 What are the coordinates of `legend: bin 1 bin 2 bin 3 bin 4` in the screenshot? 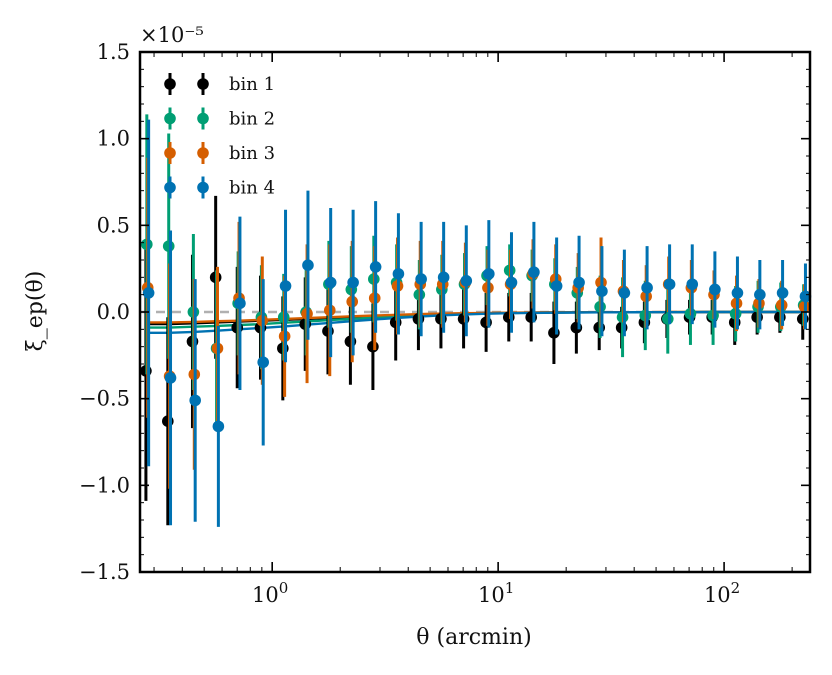 It's located at (219, 136).